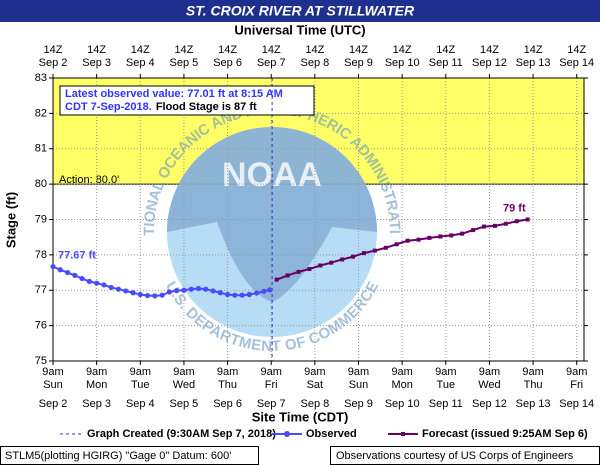 The width and height of the screenshot is (600, 465). I want to click on x-tick-date: Sep 14, so click(576, 404).